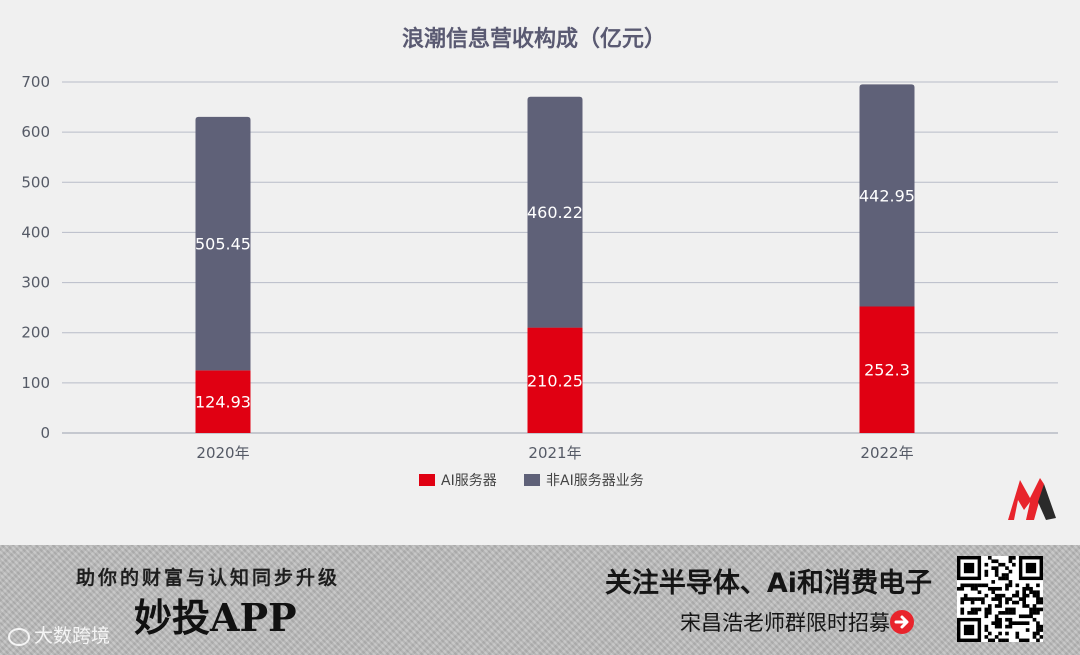  I want to click on watermark-text: 大数跨境, so click(72, 636).